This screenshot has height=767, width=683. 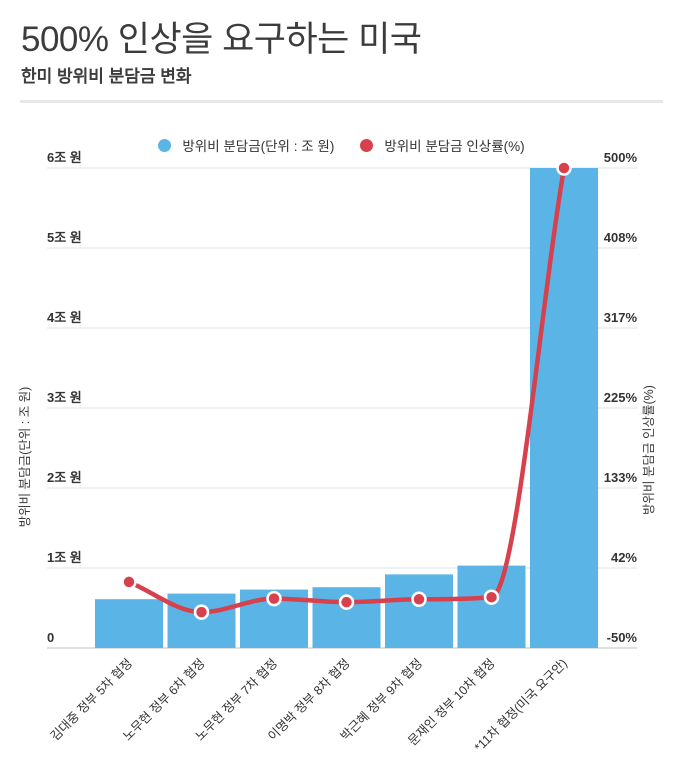 What do you see at coordinates (64, 317) in the screenshot?
I see `left-axis-tick-label: 4조 원` at bounding box center [64, 317].